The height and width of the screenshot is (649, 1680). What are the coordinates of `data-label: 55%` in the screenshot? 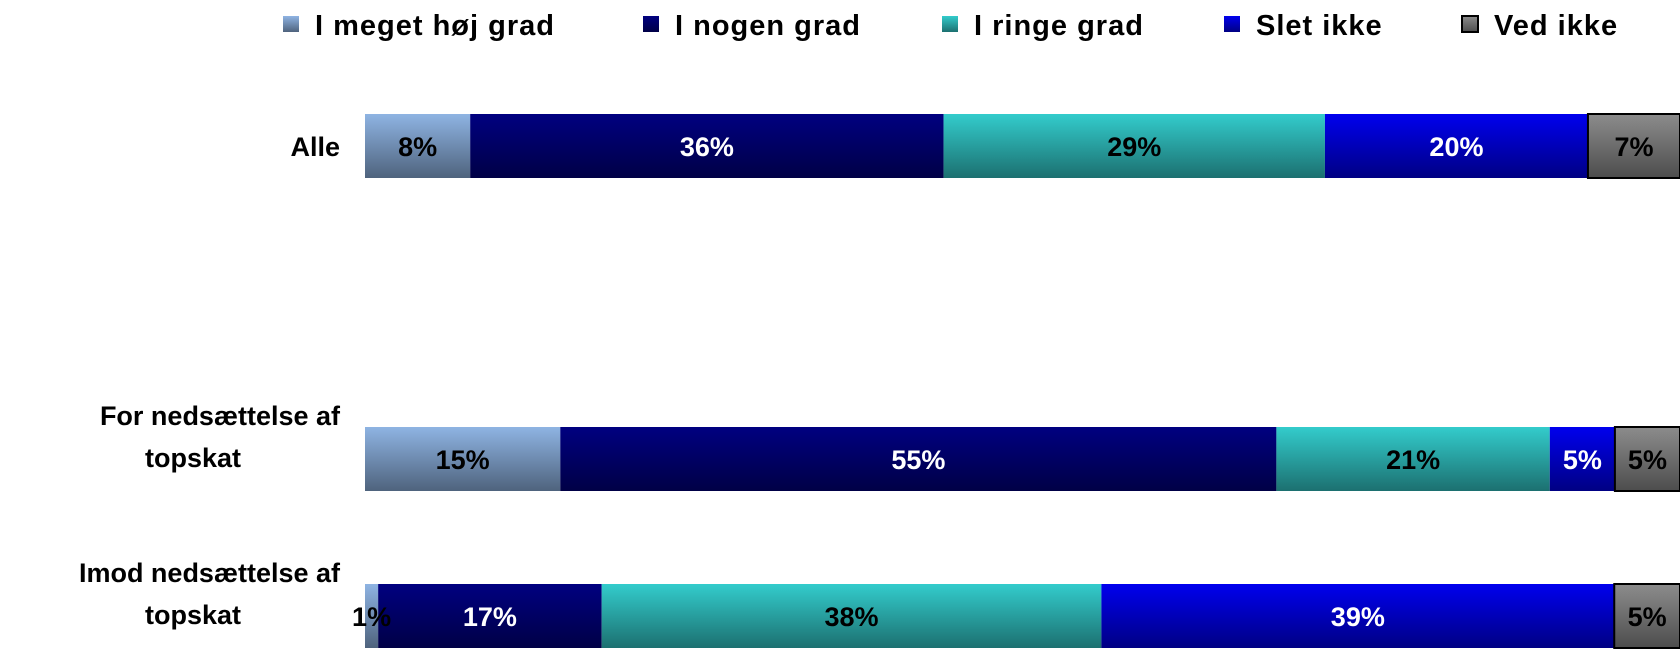 It's located at (918, 460).